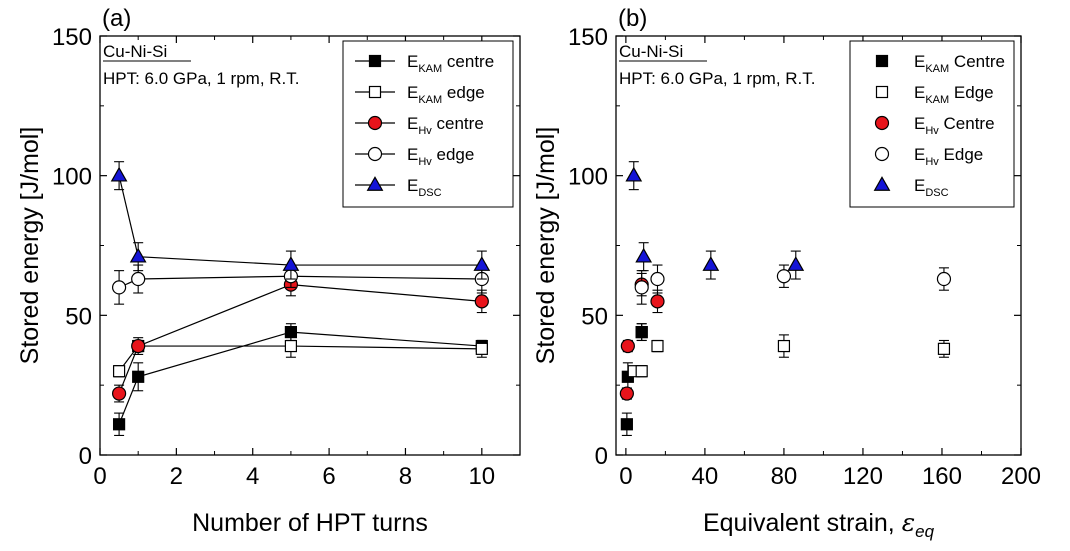 The height and width of the screenshot is (551, 1070). I want to click on x-tick-label: 2, so click(176, 476).